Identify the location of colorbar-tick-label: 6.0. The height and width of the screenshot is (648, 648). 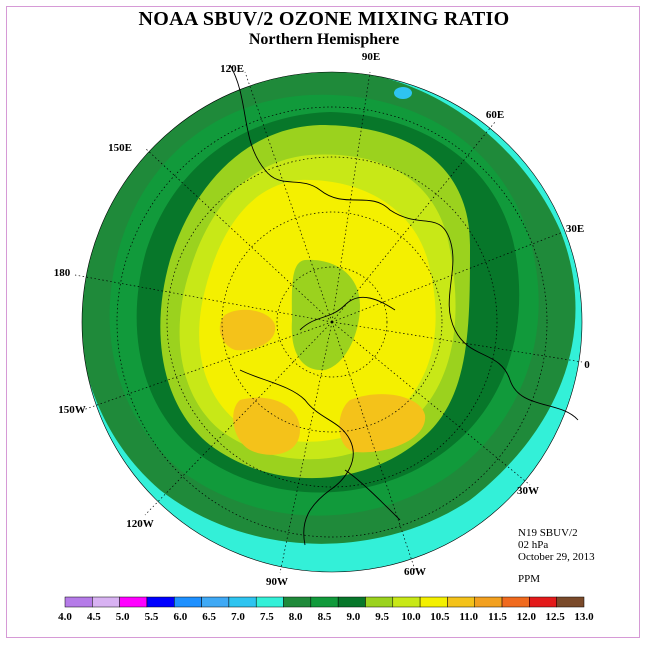
(180, 617).